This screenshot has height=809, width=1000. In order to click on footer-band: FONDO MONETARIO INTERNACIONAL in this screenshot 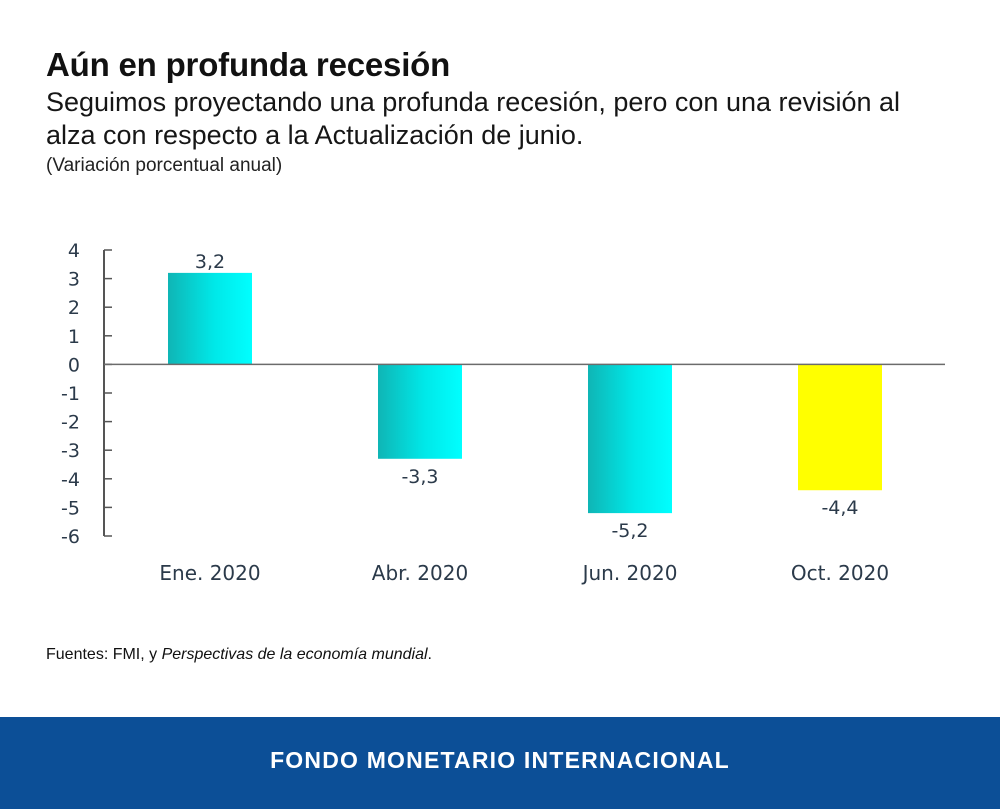, I will do `click(500, 763)`.